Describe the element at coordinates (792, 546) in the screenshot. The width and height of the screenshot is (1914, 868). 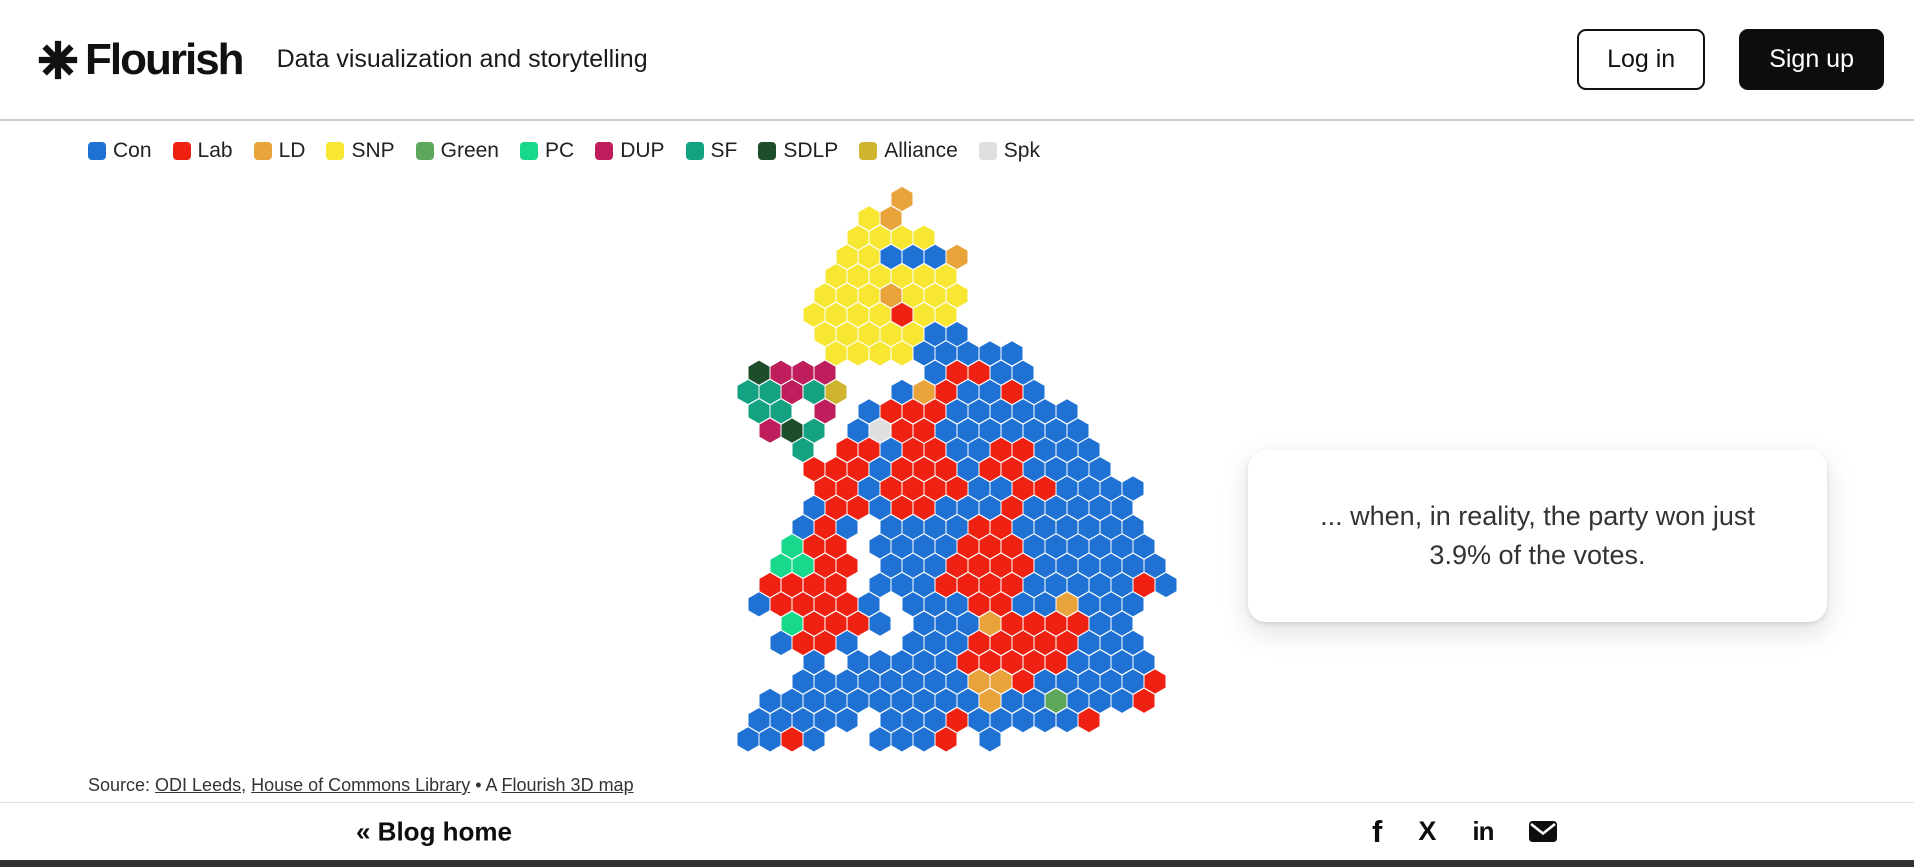
I see `constituency-hex-PC` at that location.